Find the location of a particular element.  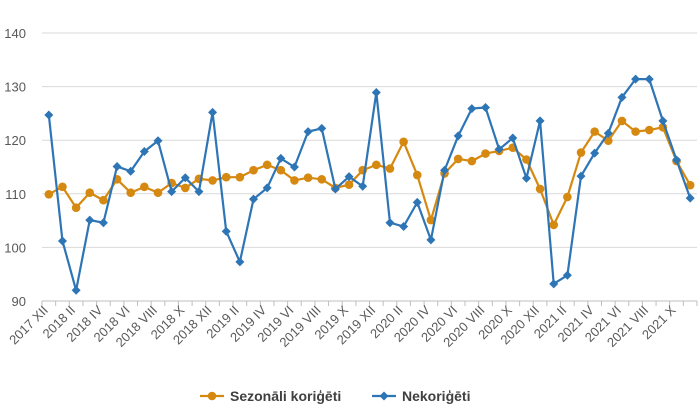

legend: Sezonāli koriģēti Nekoriģēti is located at coordinates (335, 396).